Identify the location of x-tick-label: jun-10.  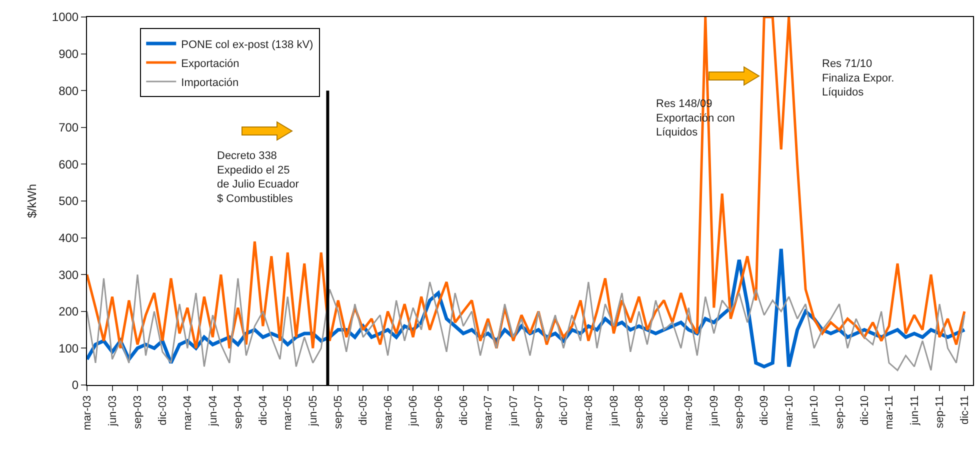
(814, 411).